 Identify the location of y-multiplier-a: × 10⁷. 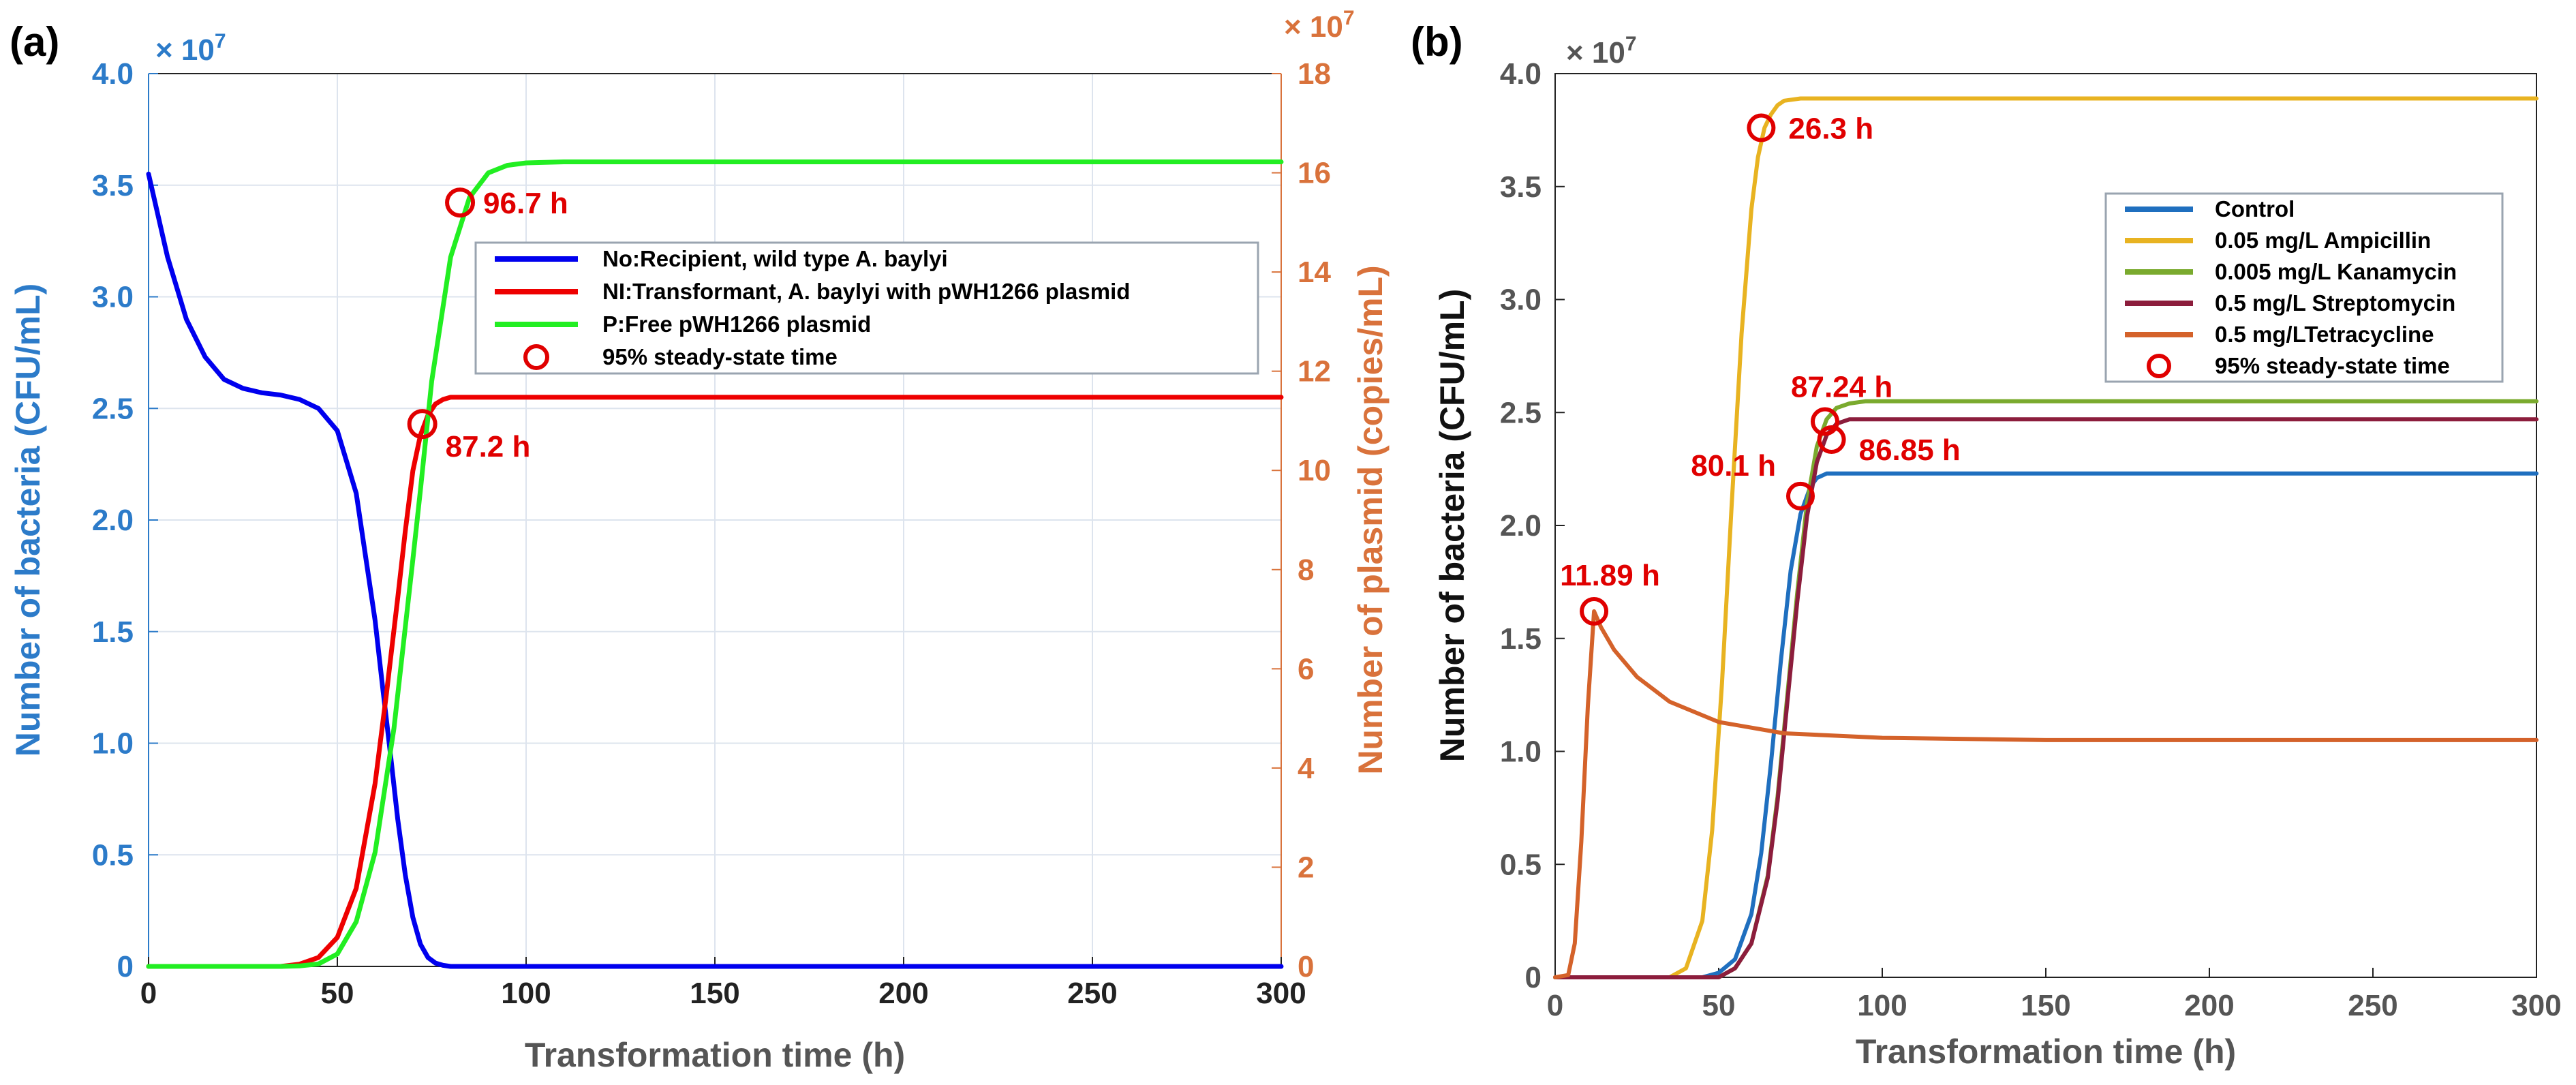
(190, 48).